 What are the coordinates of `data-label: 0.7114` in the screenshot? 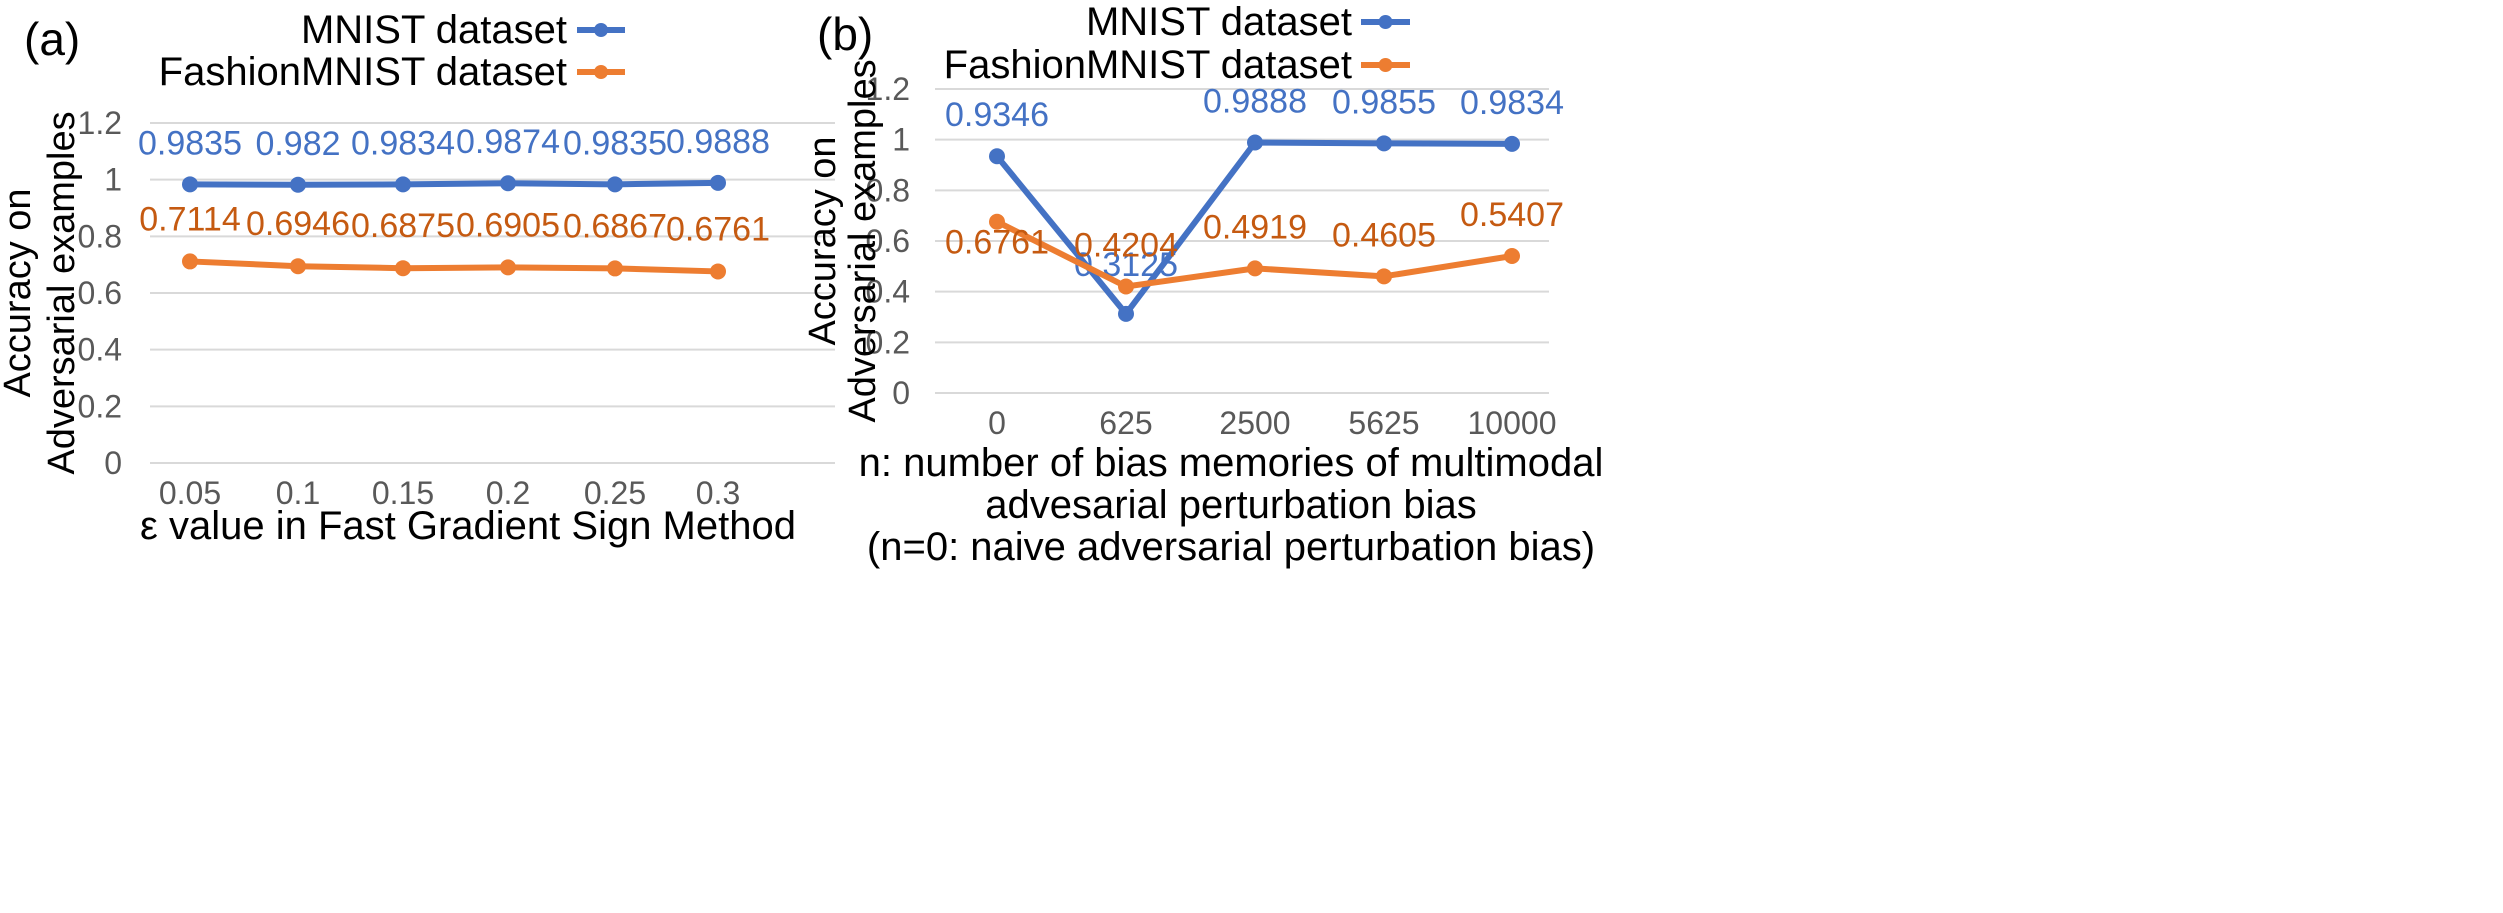 It's located at (189, 219).